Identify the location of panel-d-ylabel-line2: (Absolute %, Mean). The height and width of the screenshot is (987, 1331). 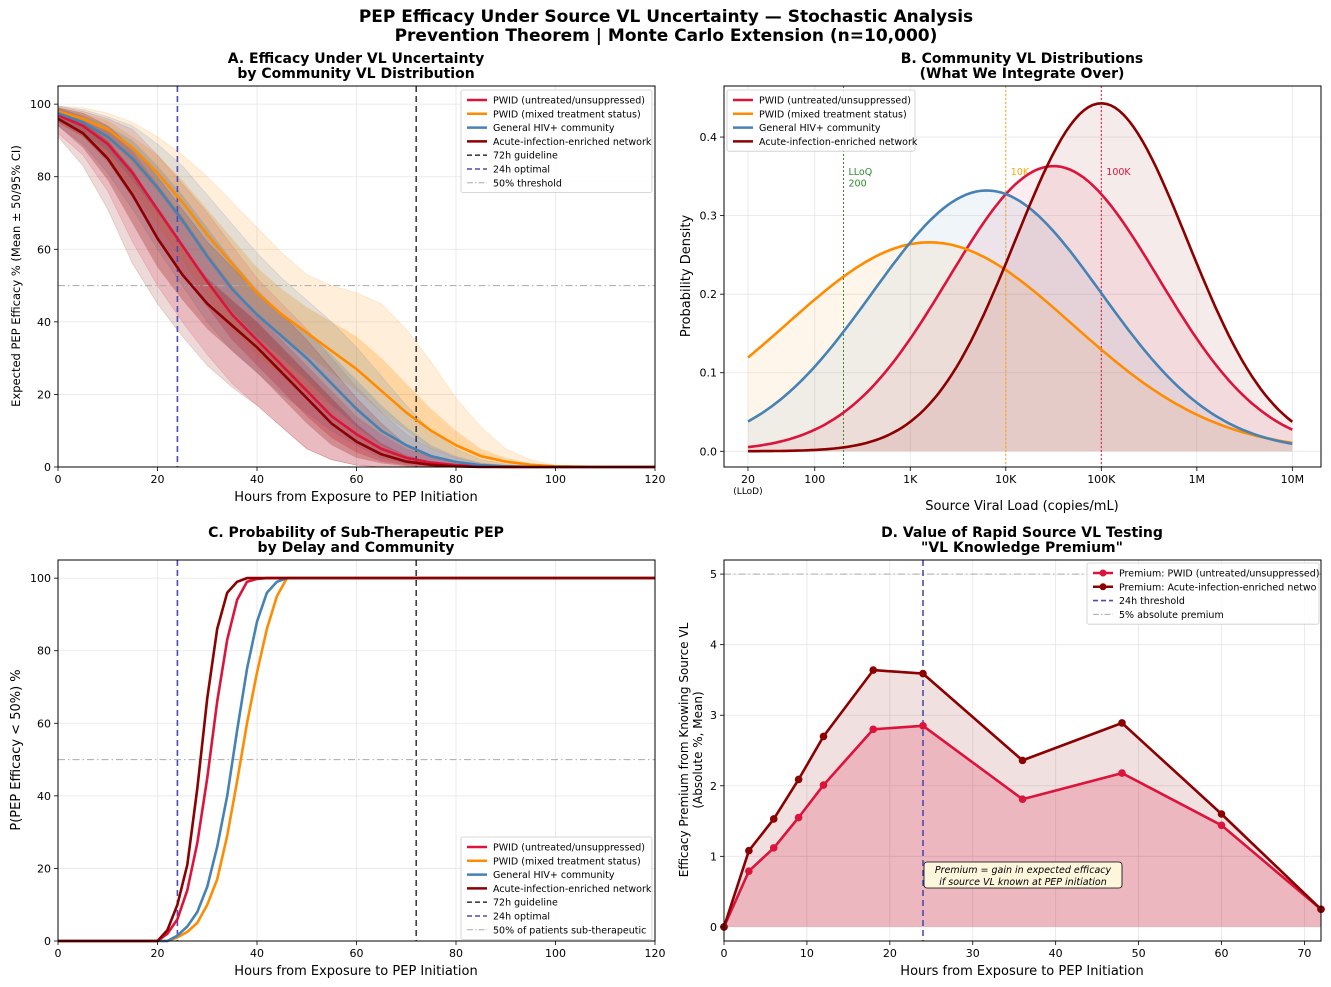
(698, 749).